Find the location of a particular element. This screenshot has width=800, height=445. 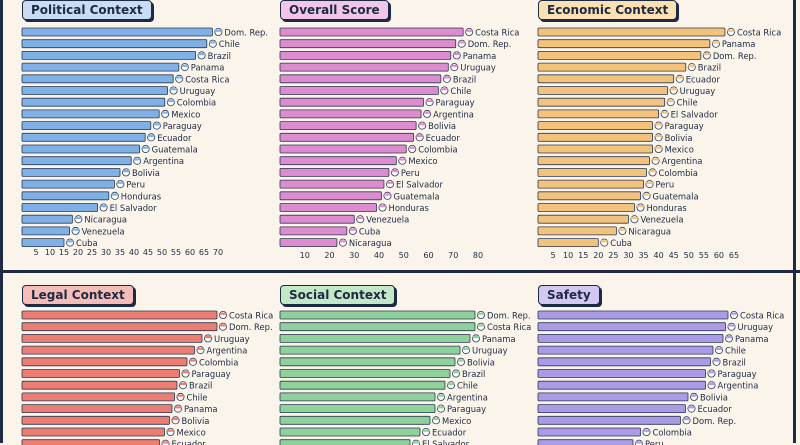

political-tick-label: 60 is located at coordinates (190, 252).